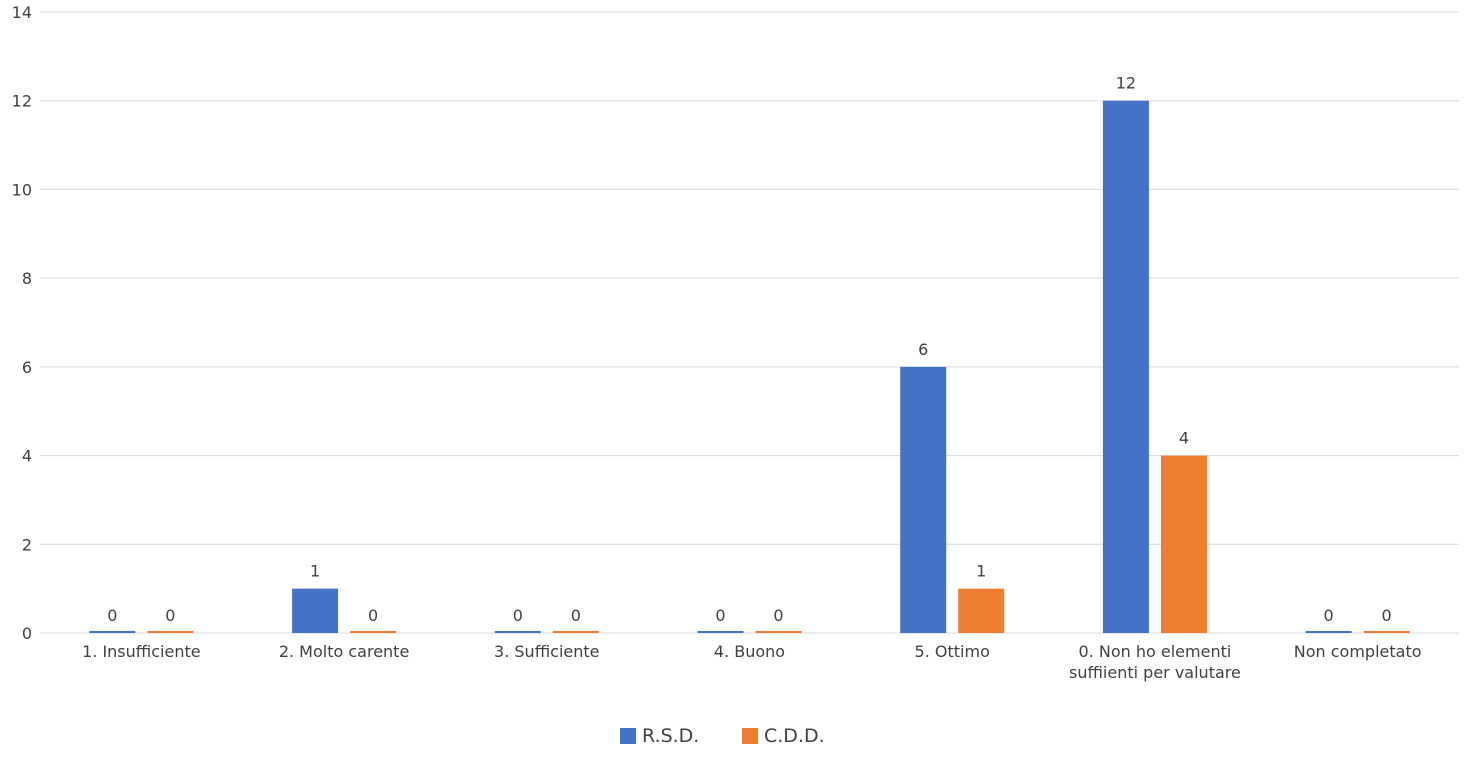 This screenshot has height=764, width=1464. Describe the element at coordinates (923, 349) in the screenshot. I see `data-label: 6` at that location.